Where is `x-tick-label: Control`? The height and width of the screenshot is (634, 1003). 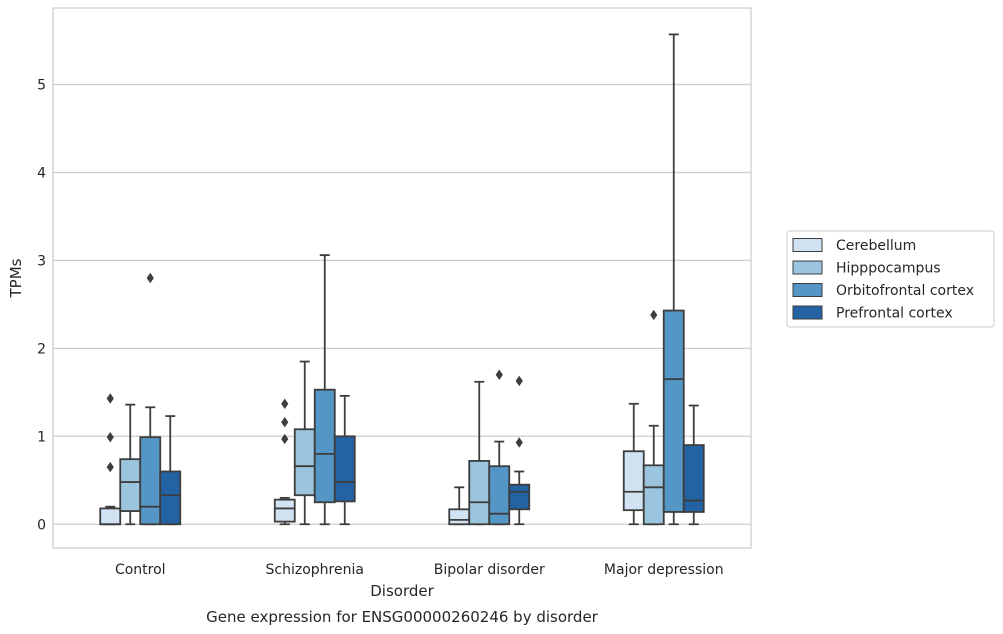
x-tick-label: Control is located at coordinates (140, 570).